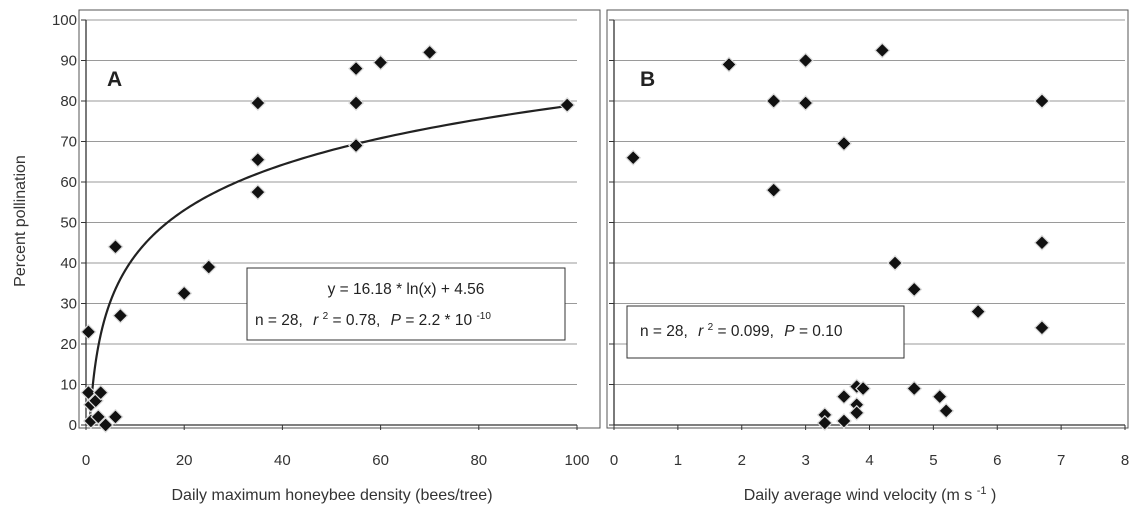 The width and height of the screenshot is (1131, 512). What do you see at coordinates (316, 320) in the screenshot?
I see `panel-a-r-symbol: r` at bounding box center [316, 320].